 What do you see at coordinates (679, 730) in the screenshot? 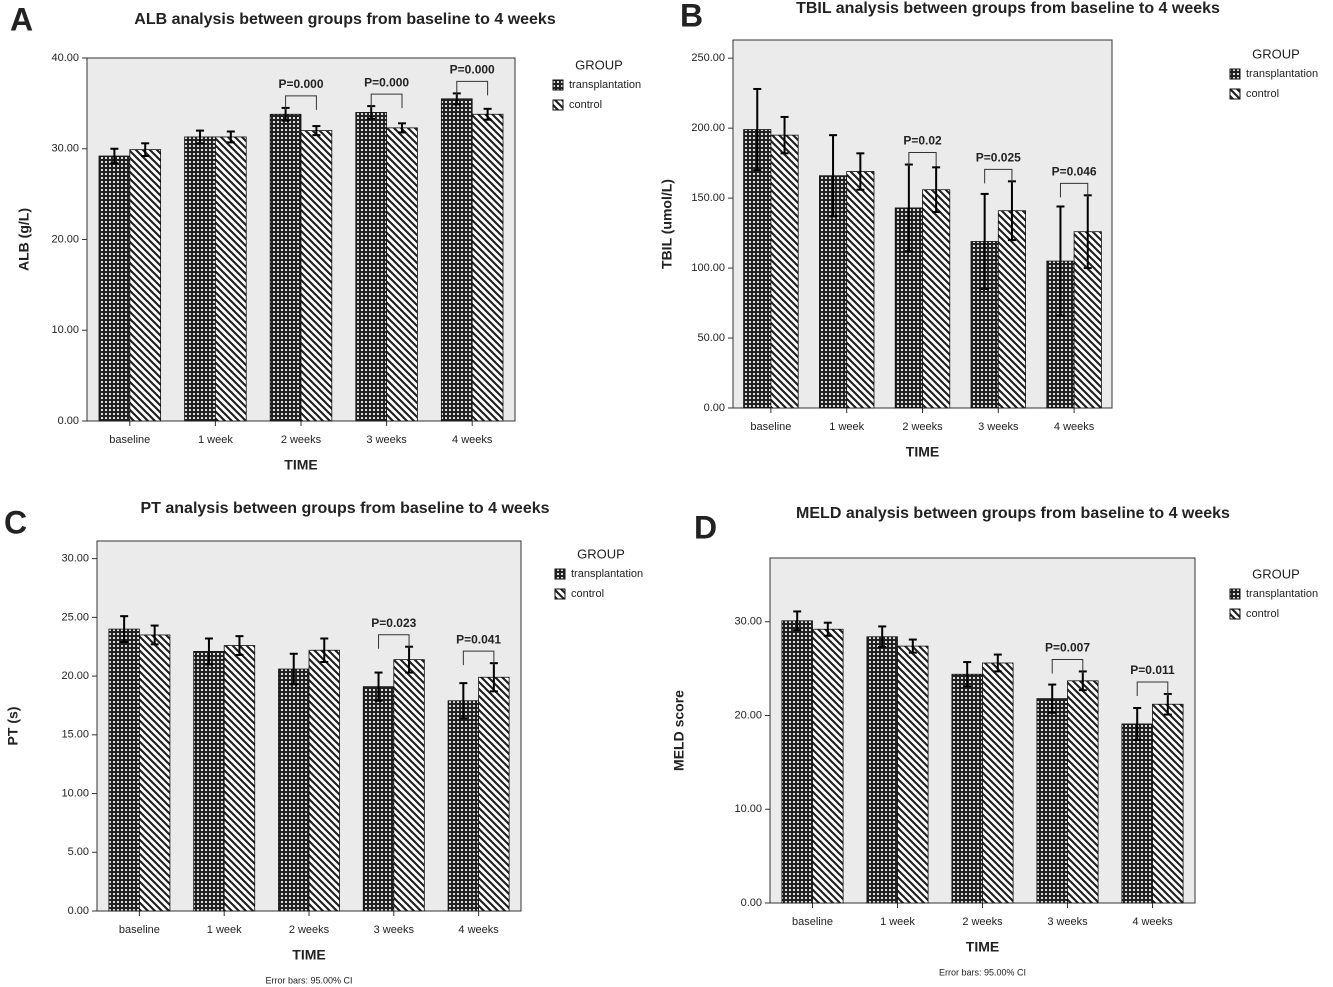
I see `y-axis-title: MELD score` at bounding box center [679, 730].